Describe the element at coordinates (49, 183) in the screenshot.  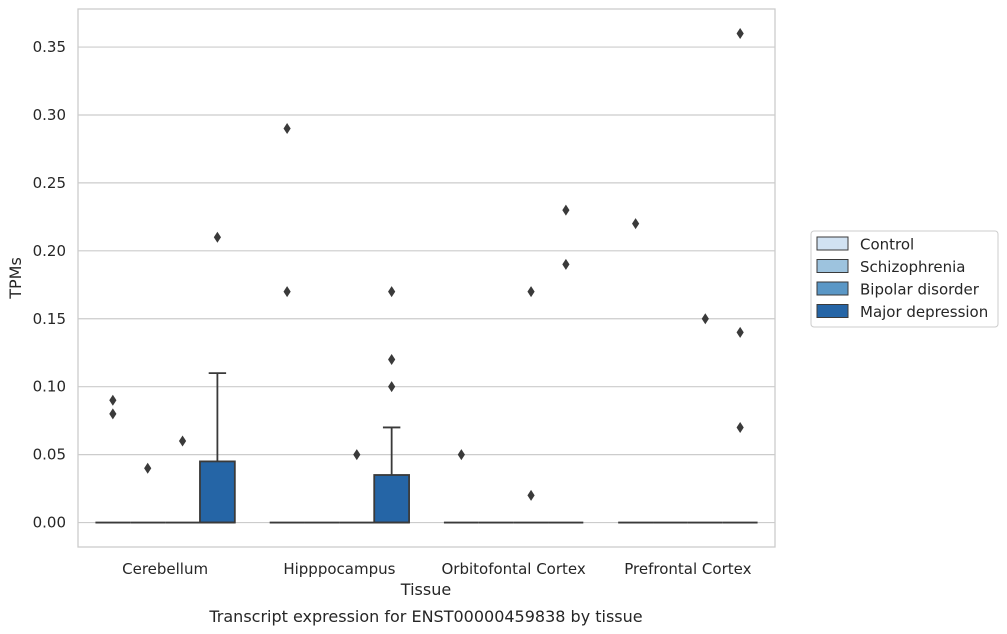
I see `y-tick-label: 0.25` at that location.